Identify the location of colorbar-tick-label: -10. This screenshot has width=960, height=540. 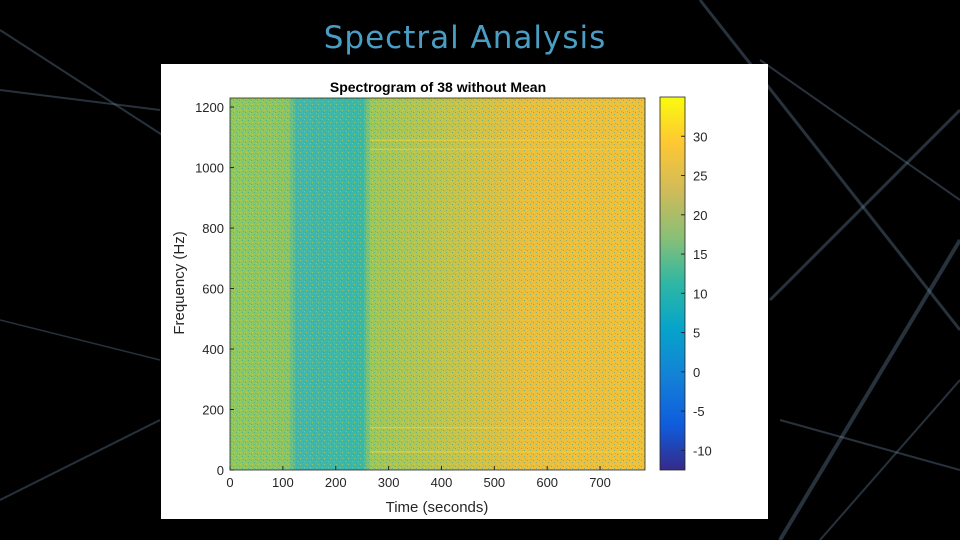
(702, 450).